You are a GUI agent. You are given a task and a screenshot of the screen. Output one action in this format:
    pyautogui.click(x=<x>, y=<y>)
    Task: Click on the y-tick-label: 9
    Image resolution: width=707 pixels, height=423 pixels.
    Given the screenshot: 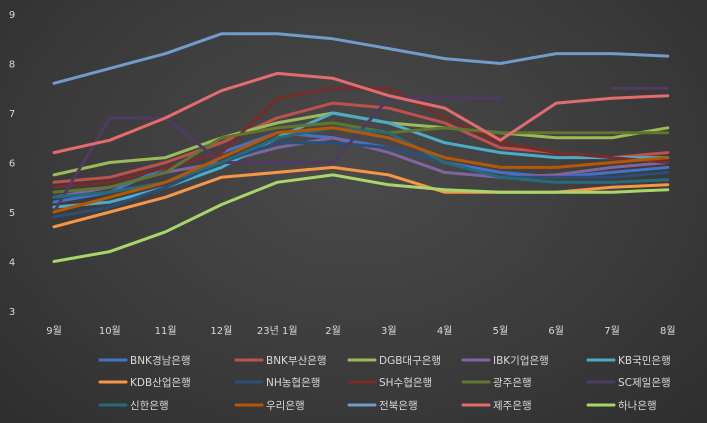 What is the action you would take?
    pyautogui.click(x=12, y=15)
    